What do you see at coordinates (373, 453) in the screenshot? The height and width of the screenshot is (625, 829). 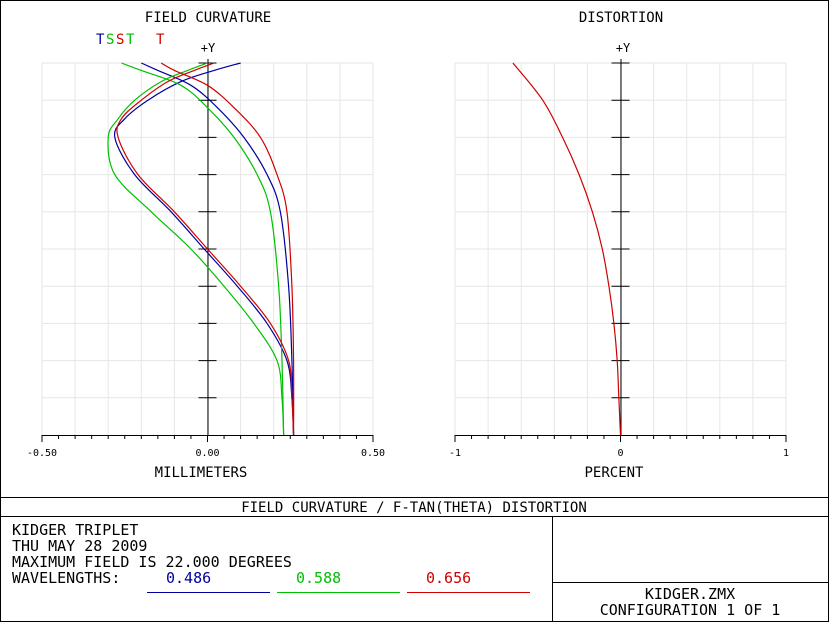 I see `x-tick-label: 0.50` at bounding box center [373, 453].